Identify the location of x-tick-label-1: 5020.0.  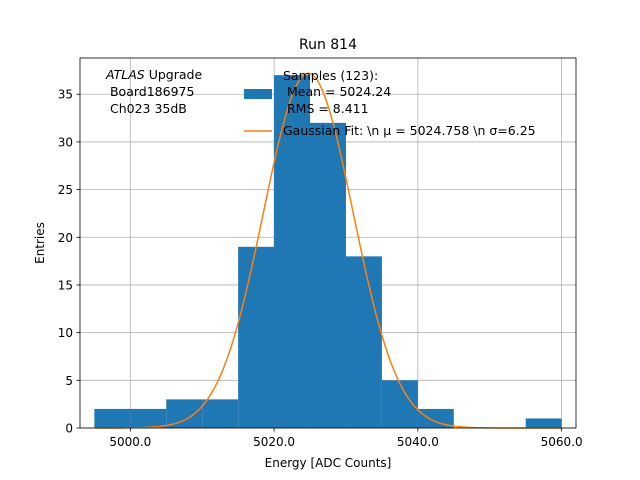
(274, 442).